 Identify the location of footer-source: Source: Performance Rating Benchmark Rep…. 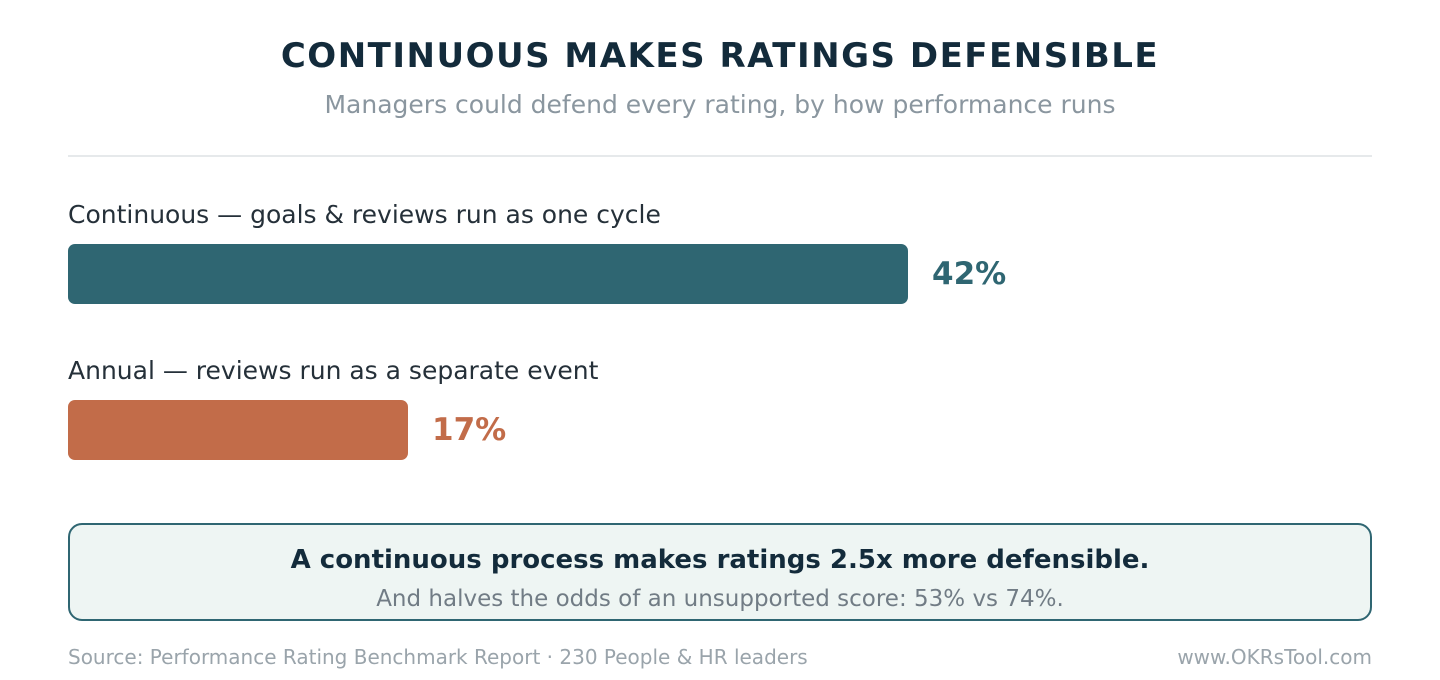
(438, 657).